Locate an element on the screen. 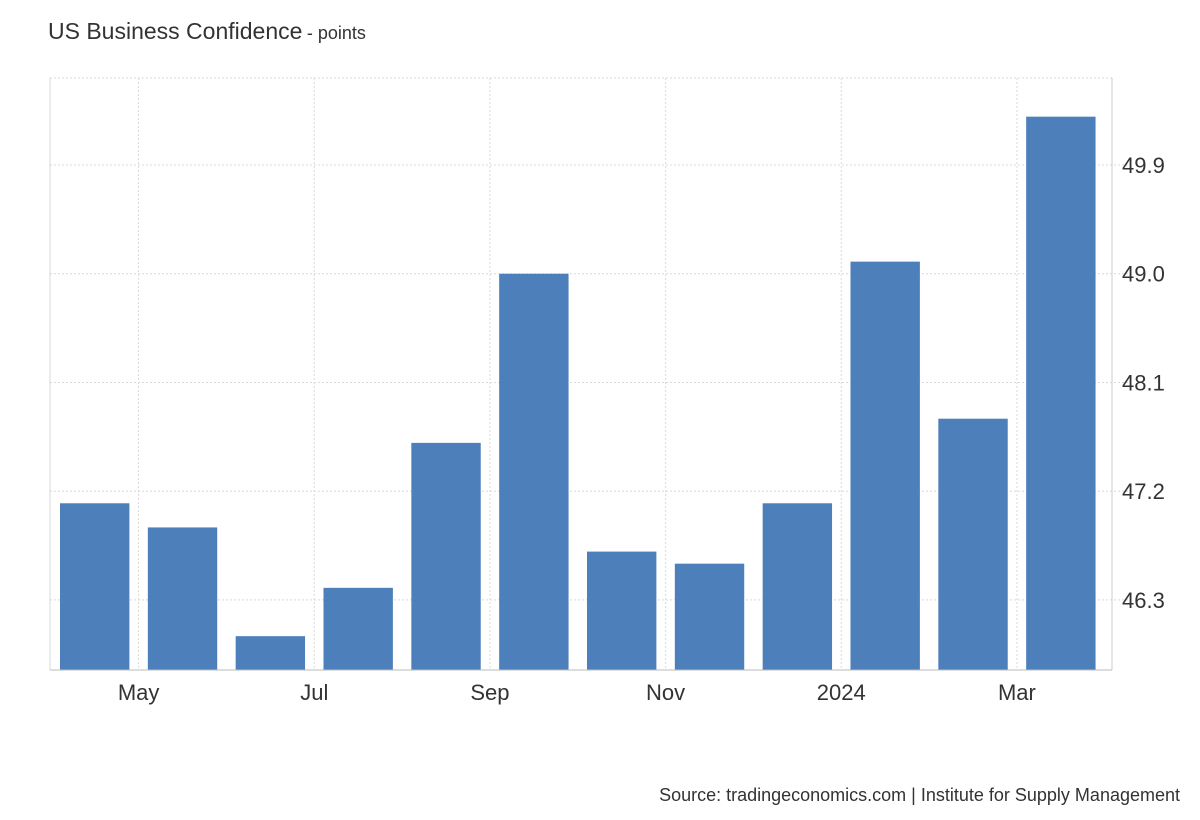  chart-title-block: US Business Confidence - points is located at coordinates (207, 31).